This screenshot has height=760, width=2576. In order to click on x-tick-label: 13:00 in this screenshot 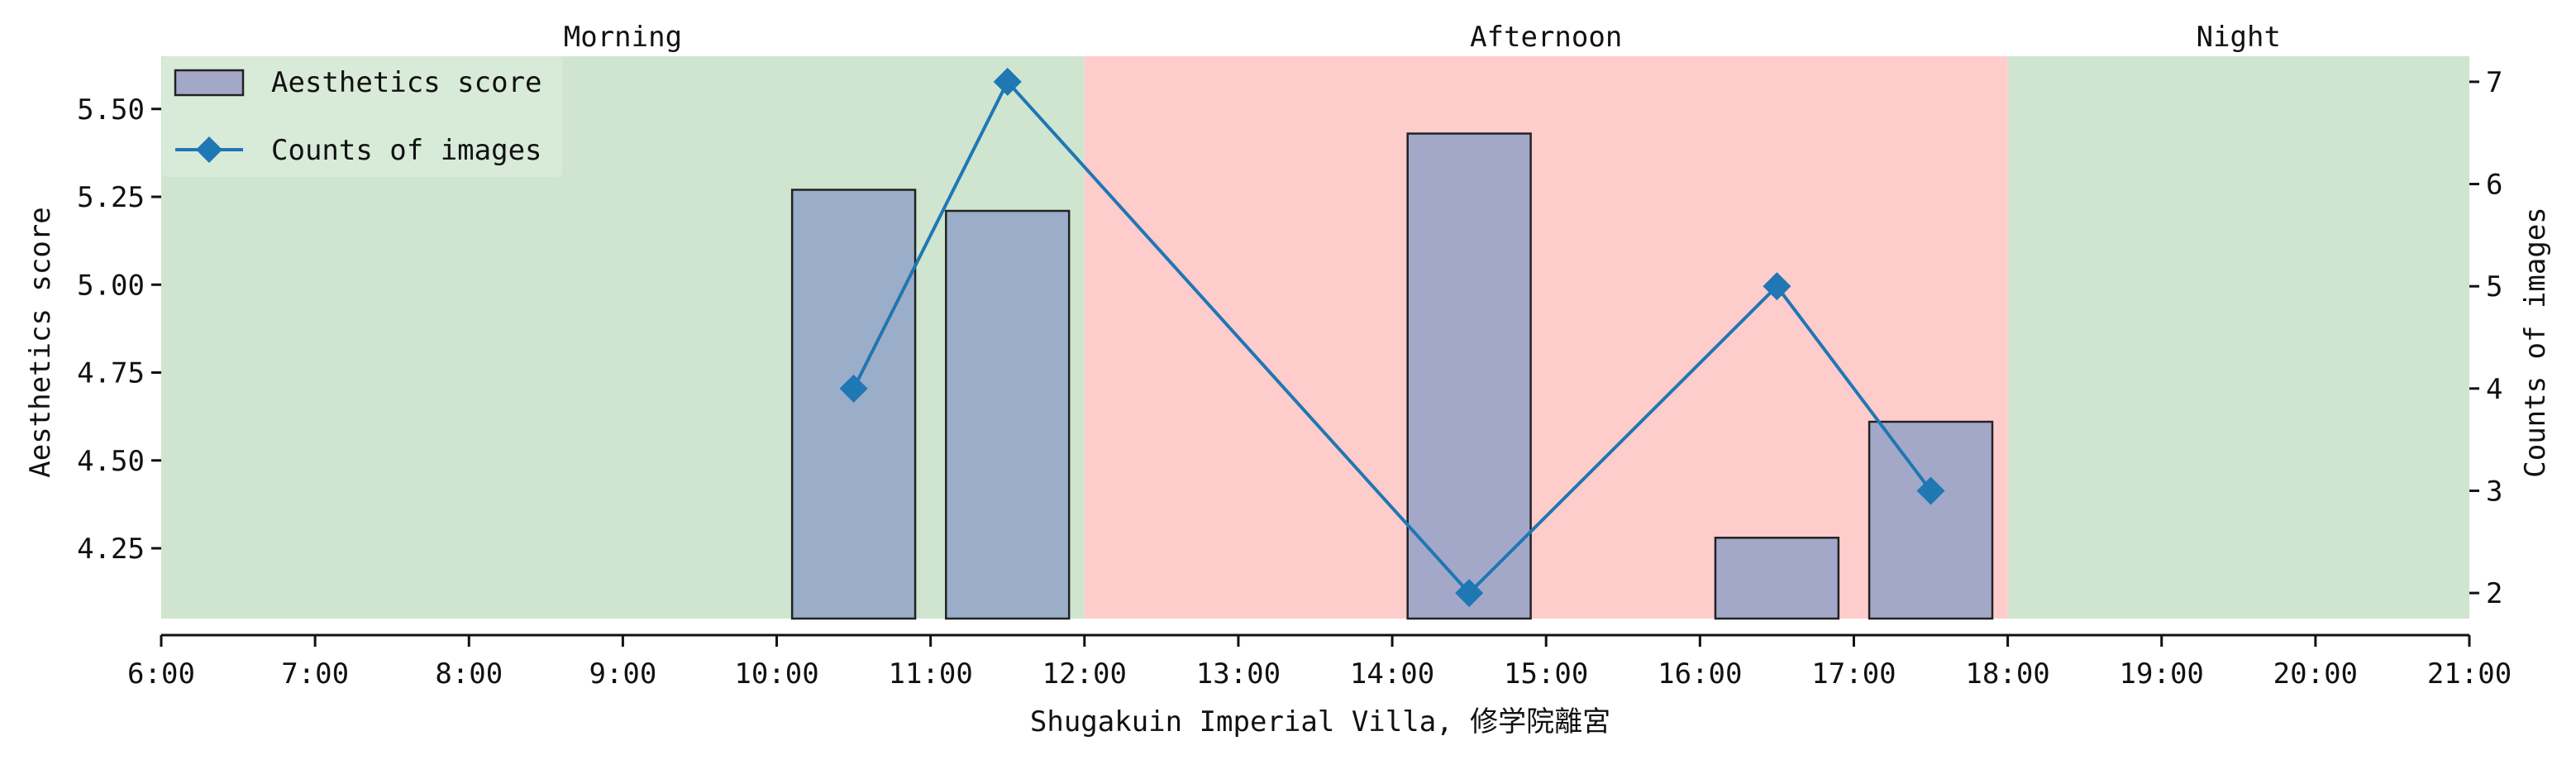, I will do `click(1238, 674)`.